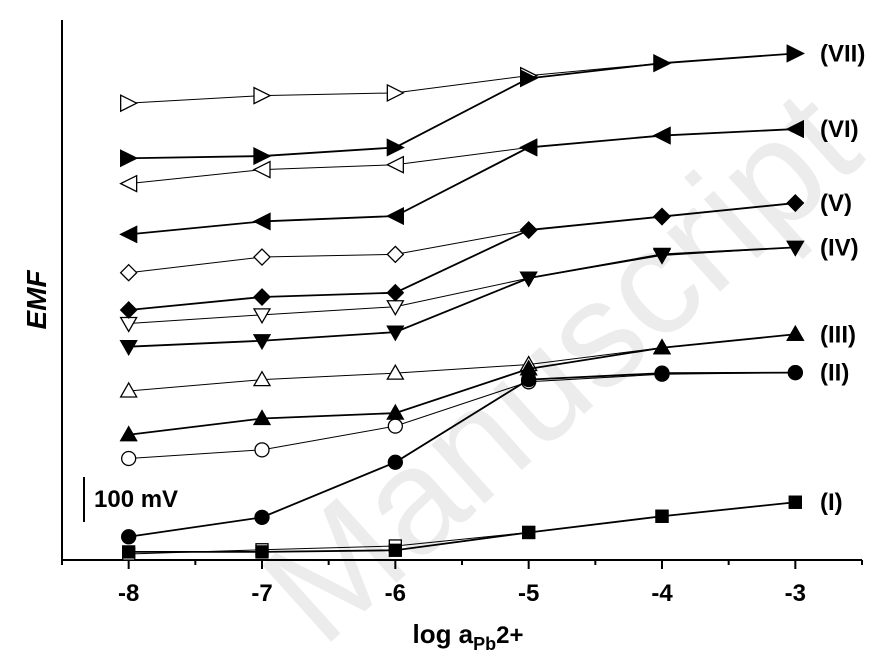 The width and height of the screenshot is (883, 660). I want to click on scale-bar-label: 100 mV, so click(136, 499).